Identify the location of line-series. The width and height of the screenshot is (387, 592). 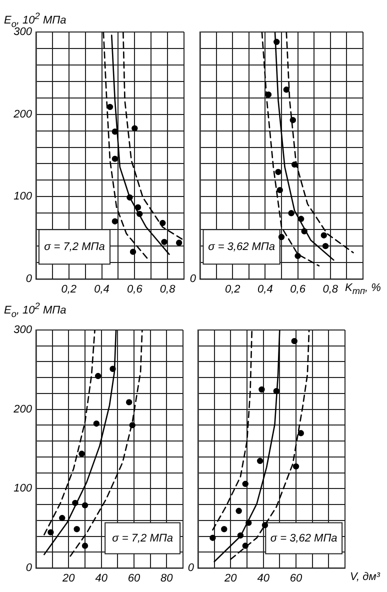
(70, 433).